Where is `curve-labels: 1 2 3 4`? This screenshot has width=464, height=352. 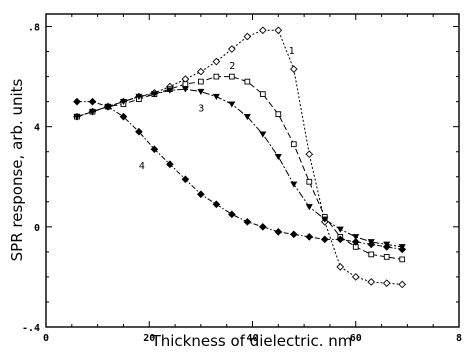 curve-labels: 1 2 3 4 is located at coordinates (217, 109).